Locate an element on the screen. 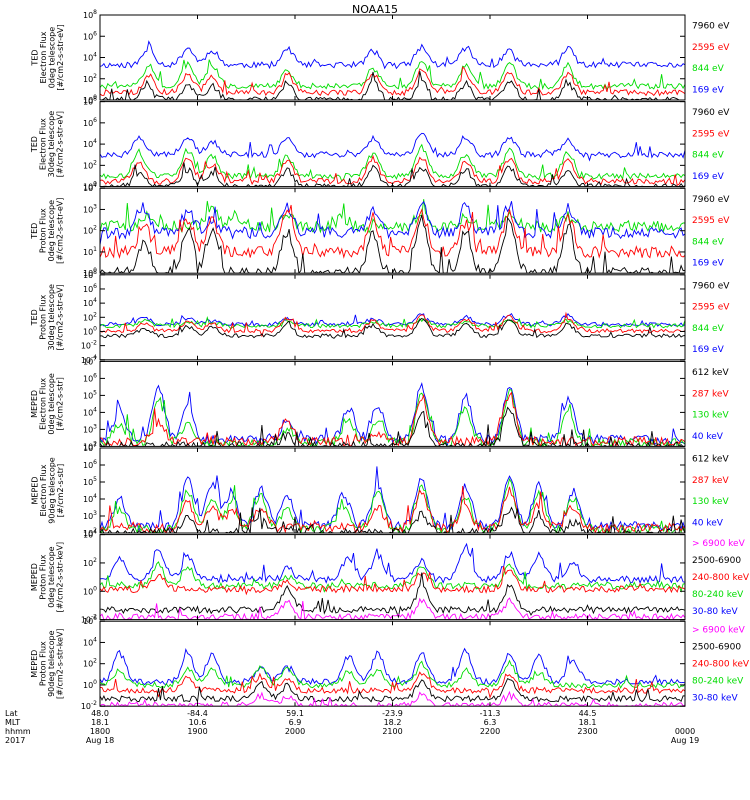  panel-2-series-group is located at coordinates (392, 159).